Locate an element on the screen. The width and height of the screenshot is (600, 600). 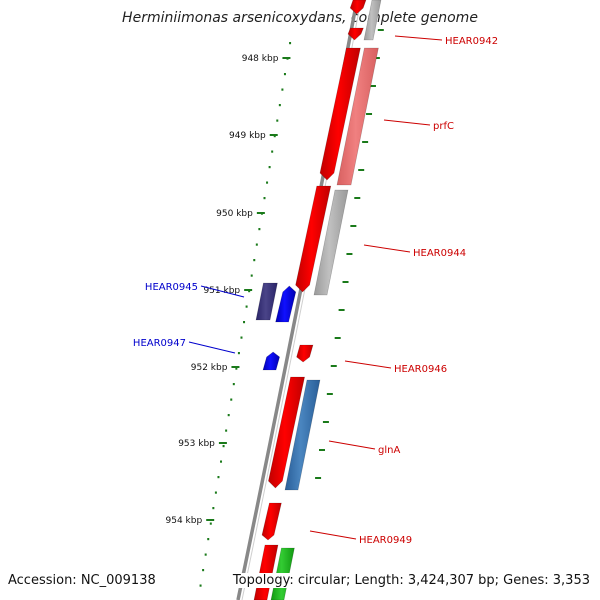
gene-feature-HEAR0945 is located at coordinates (266, 301).